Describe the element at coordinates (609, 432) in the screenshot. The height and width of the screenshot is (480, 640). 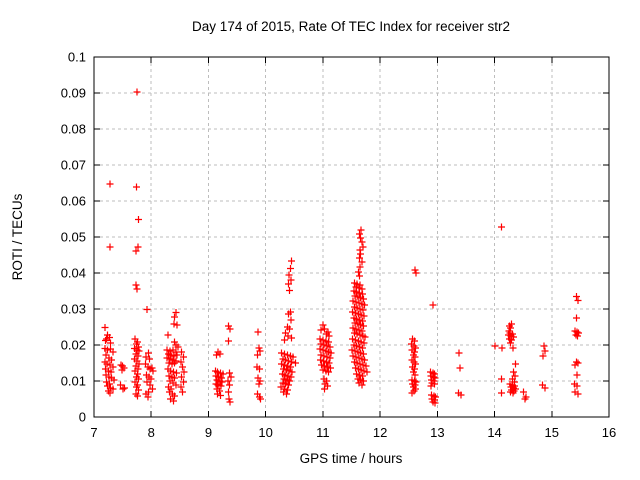
I see `svg-text: 16` at that location.